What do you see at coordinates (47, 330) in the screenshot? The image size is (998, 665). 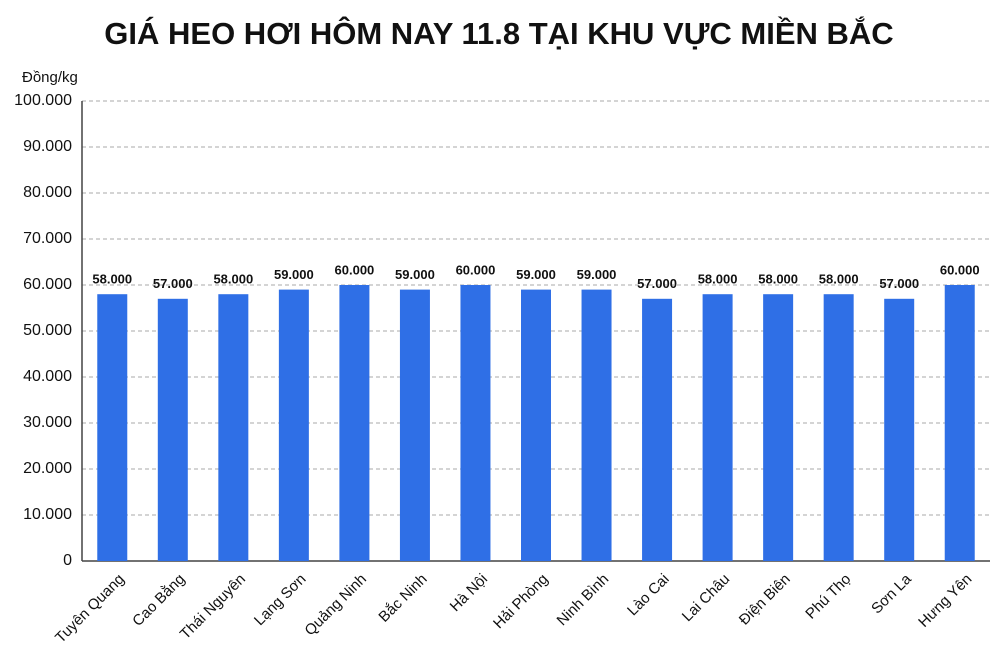 I see `y-tick-label: 50.000` at bounding box center [47, 330].